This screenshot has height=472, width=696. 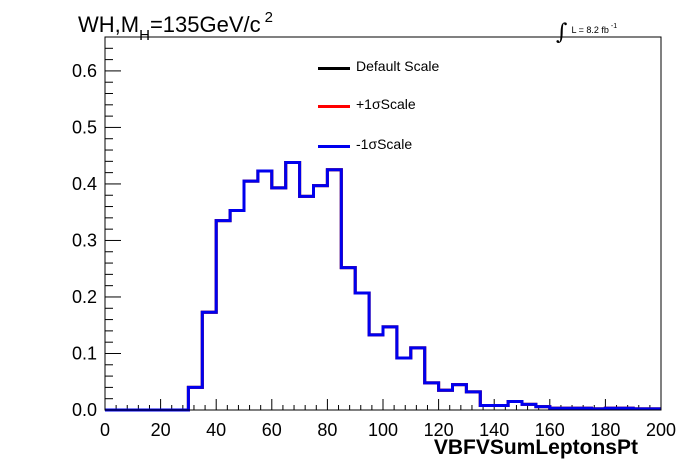 I want to click on title-subscript: H, so click(x=144, y=35).